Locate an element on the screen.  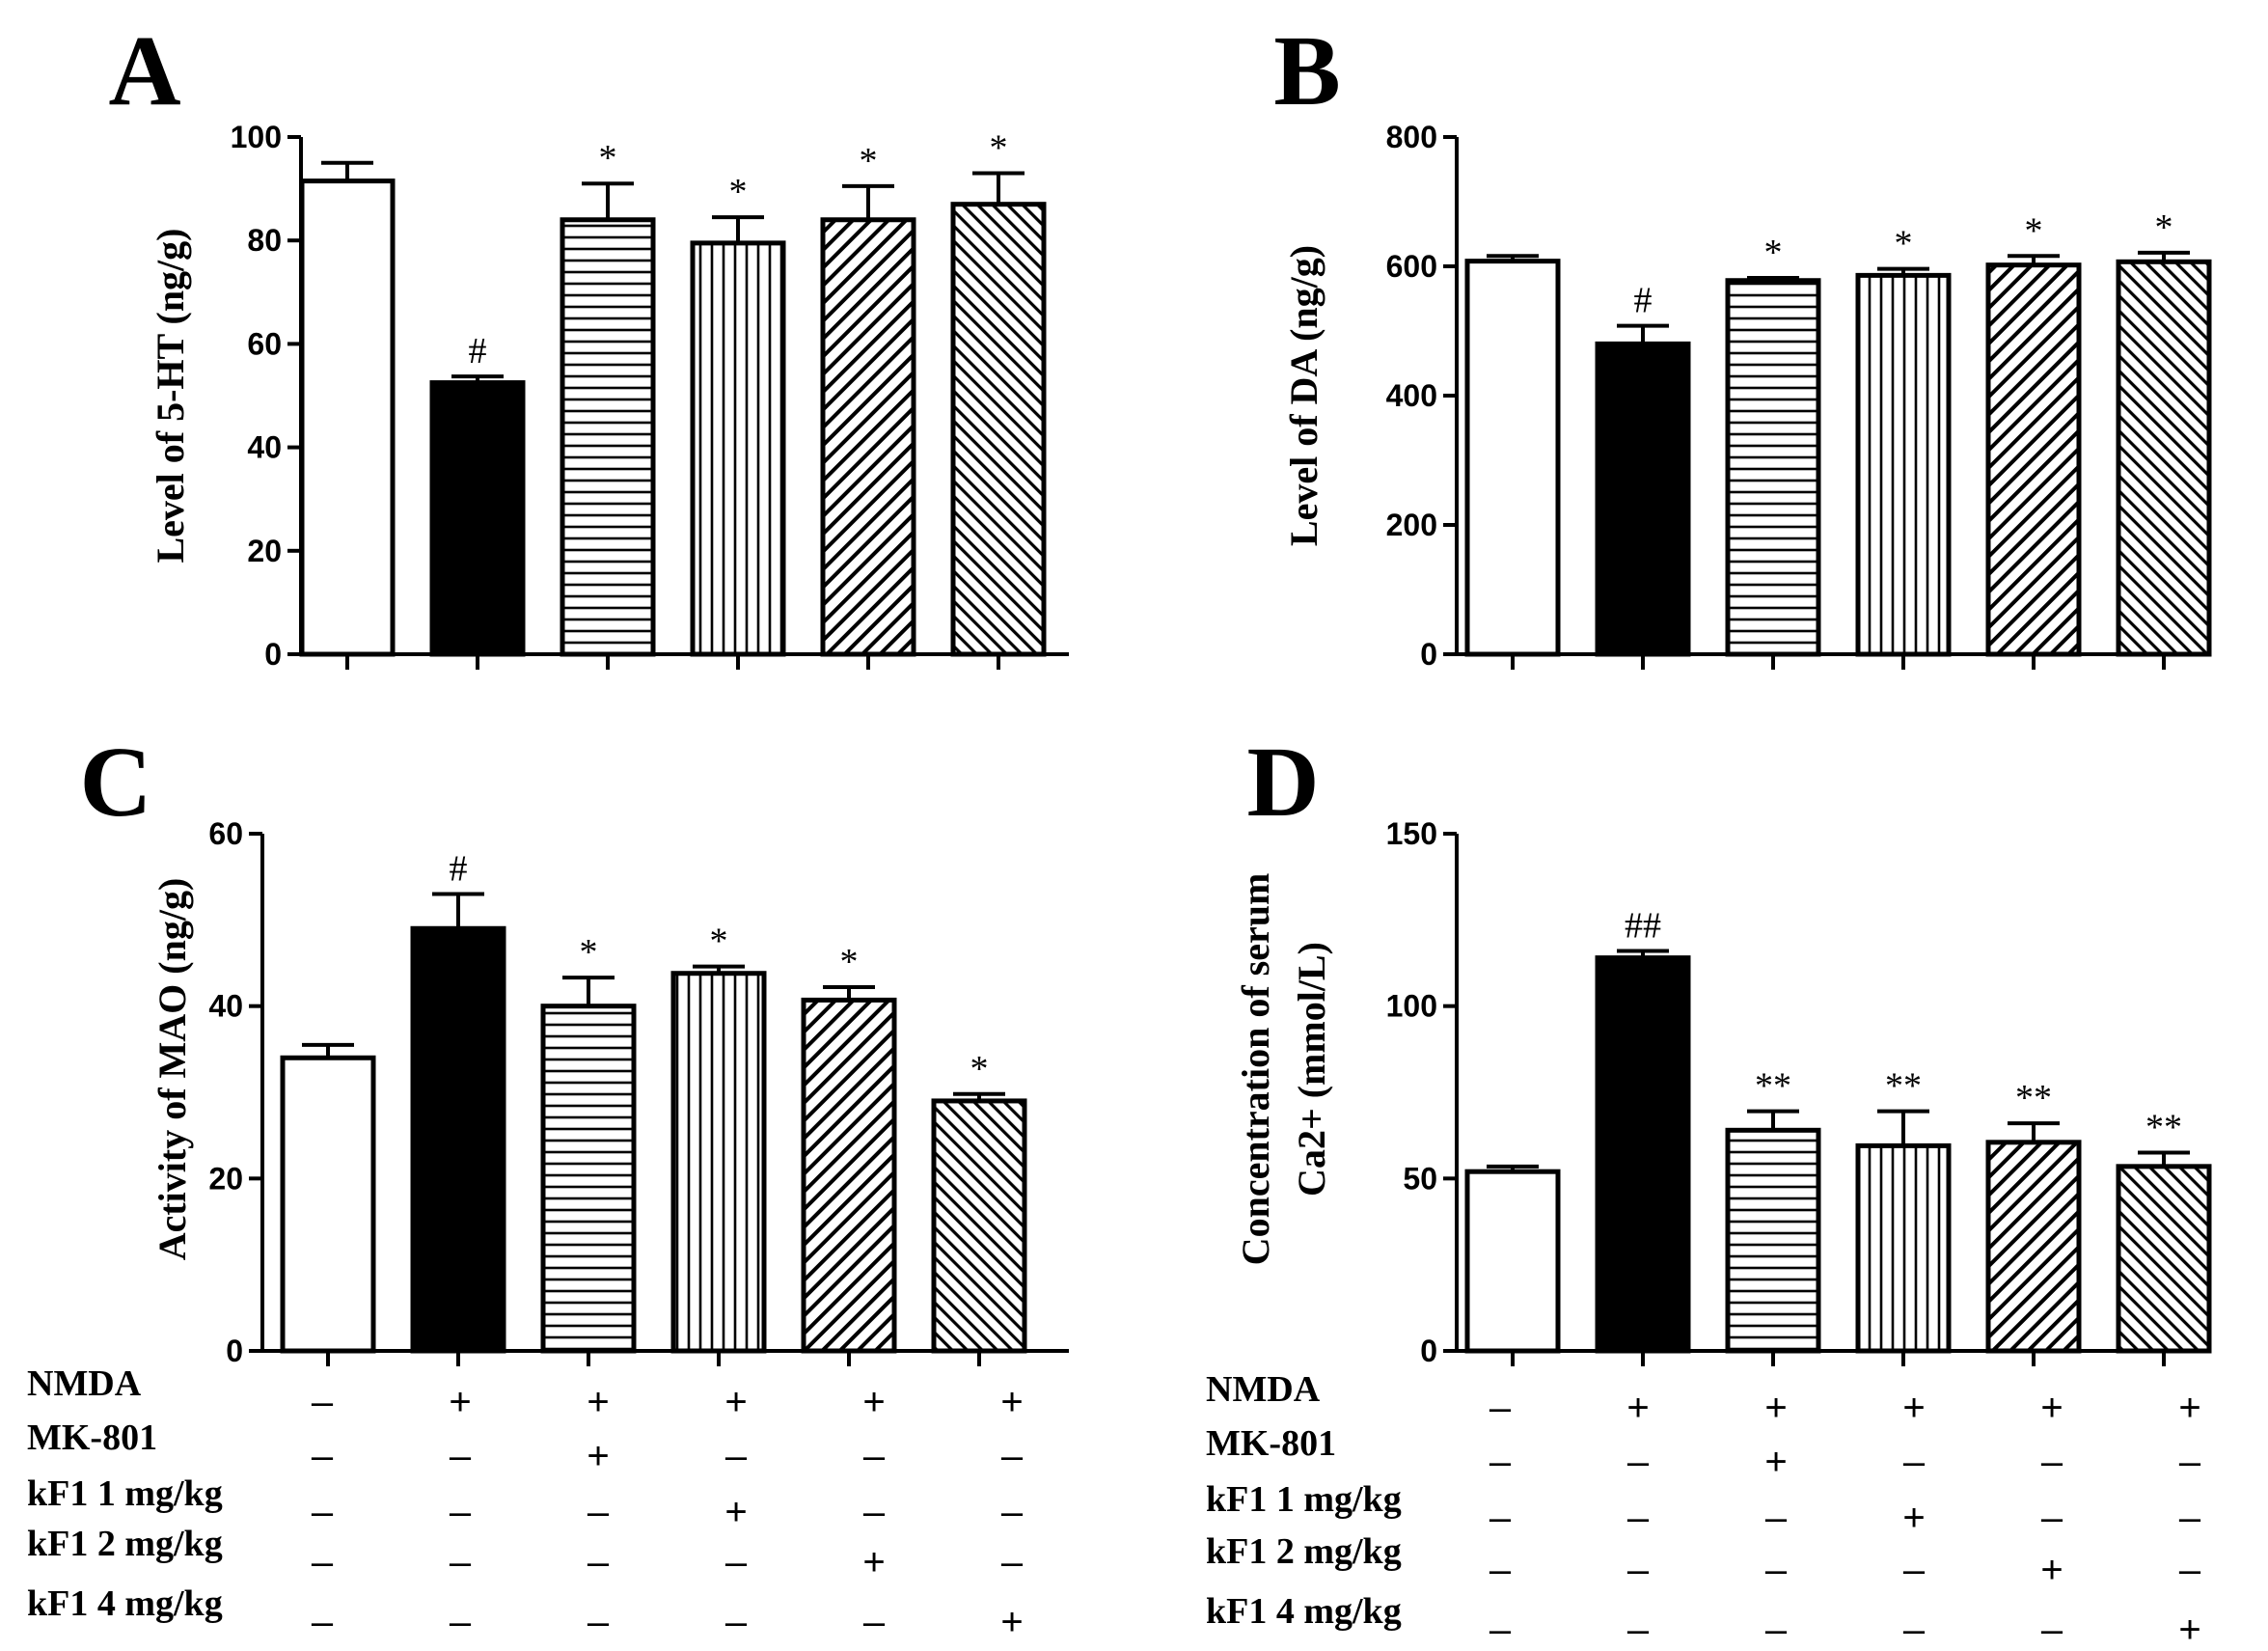
row-label: kF1 4 mg/kg is located at coordinates (1304, 1611).